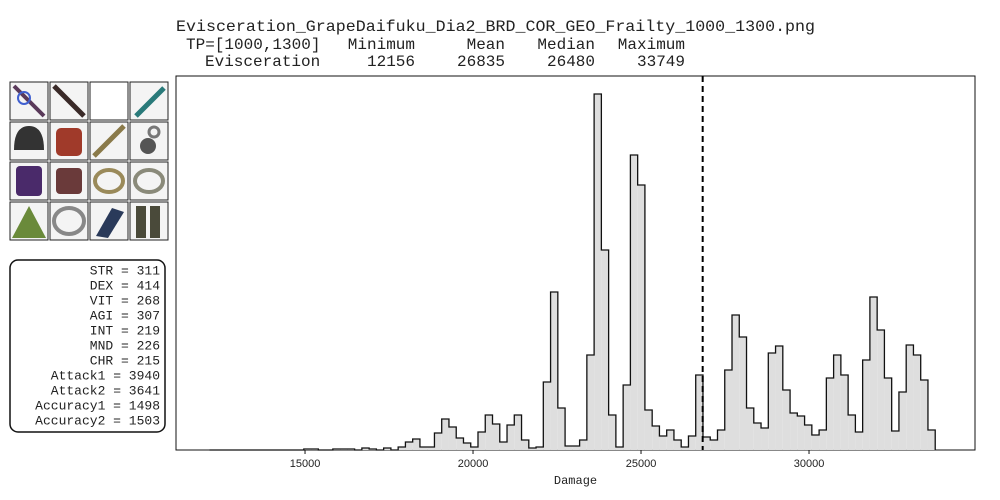 The height and width of the screenshot is (500, 1000). Describe the element at coordinates (125, 360) in the screenshot. I see `stat-line: CHR = 215` at that location.